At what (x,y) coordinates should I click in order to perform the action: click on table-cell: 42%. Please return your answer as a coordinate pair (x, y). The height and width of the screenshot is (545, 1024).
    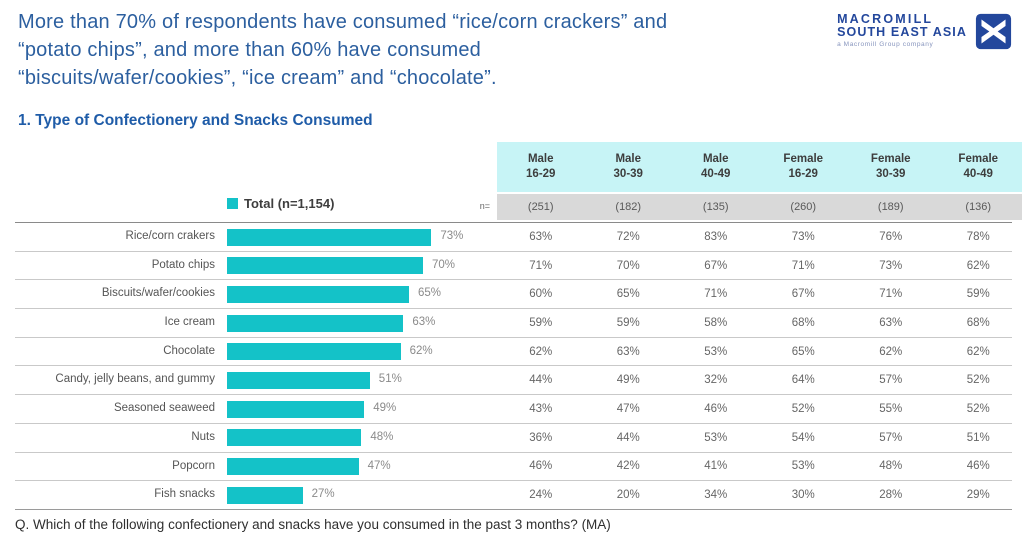
    Looking at the image, I should click on (628, 466).